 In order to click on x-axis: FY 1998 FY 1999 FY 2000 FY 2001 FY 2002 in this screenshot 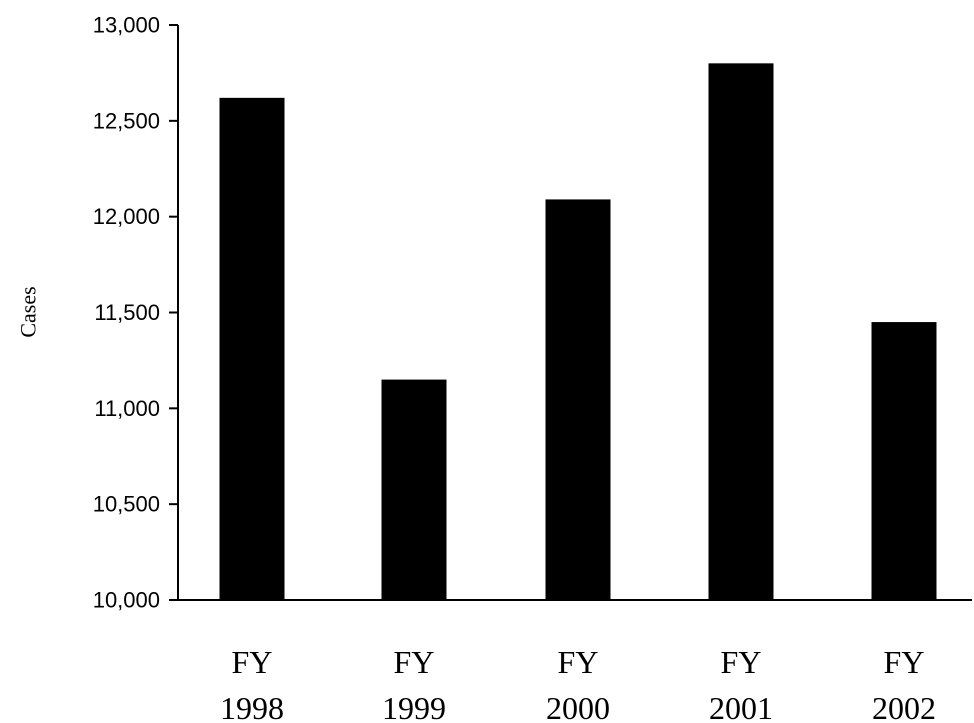, I will do `click(575, 661)`.